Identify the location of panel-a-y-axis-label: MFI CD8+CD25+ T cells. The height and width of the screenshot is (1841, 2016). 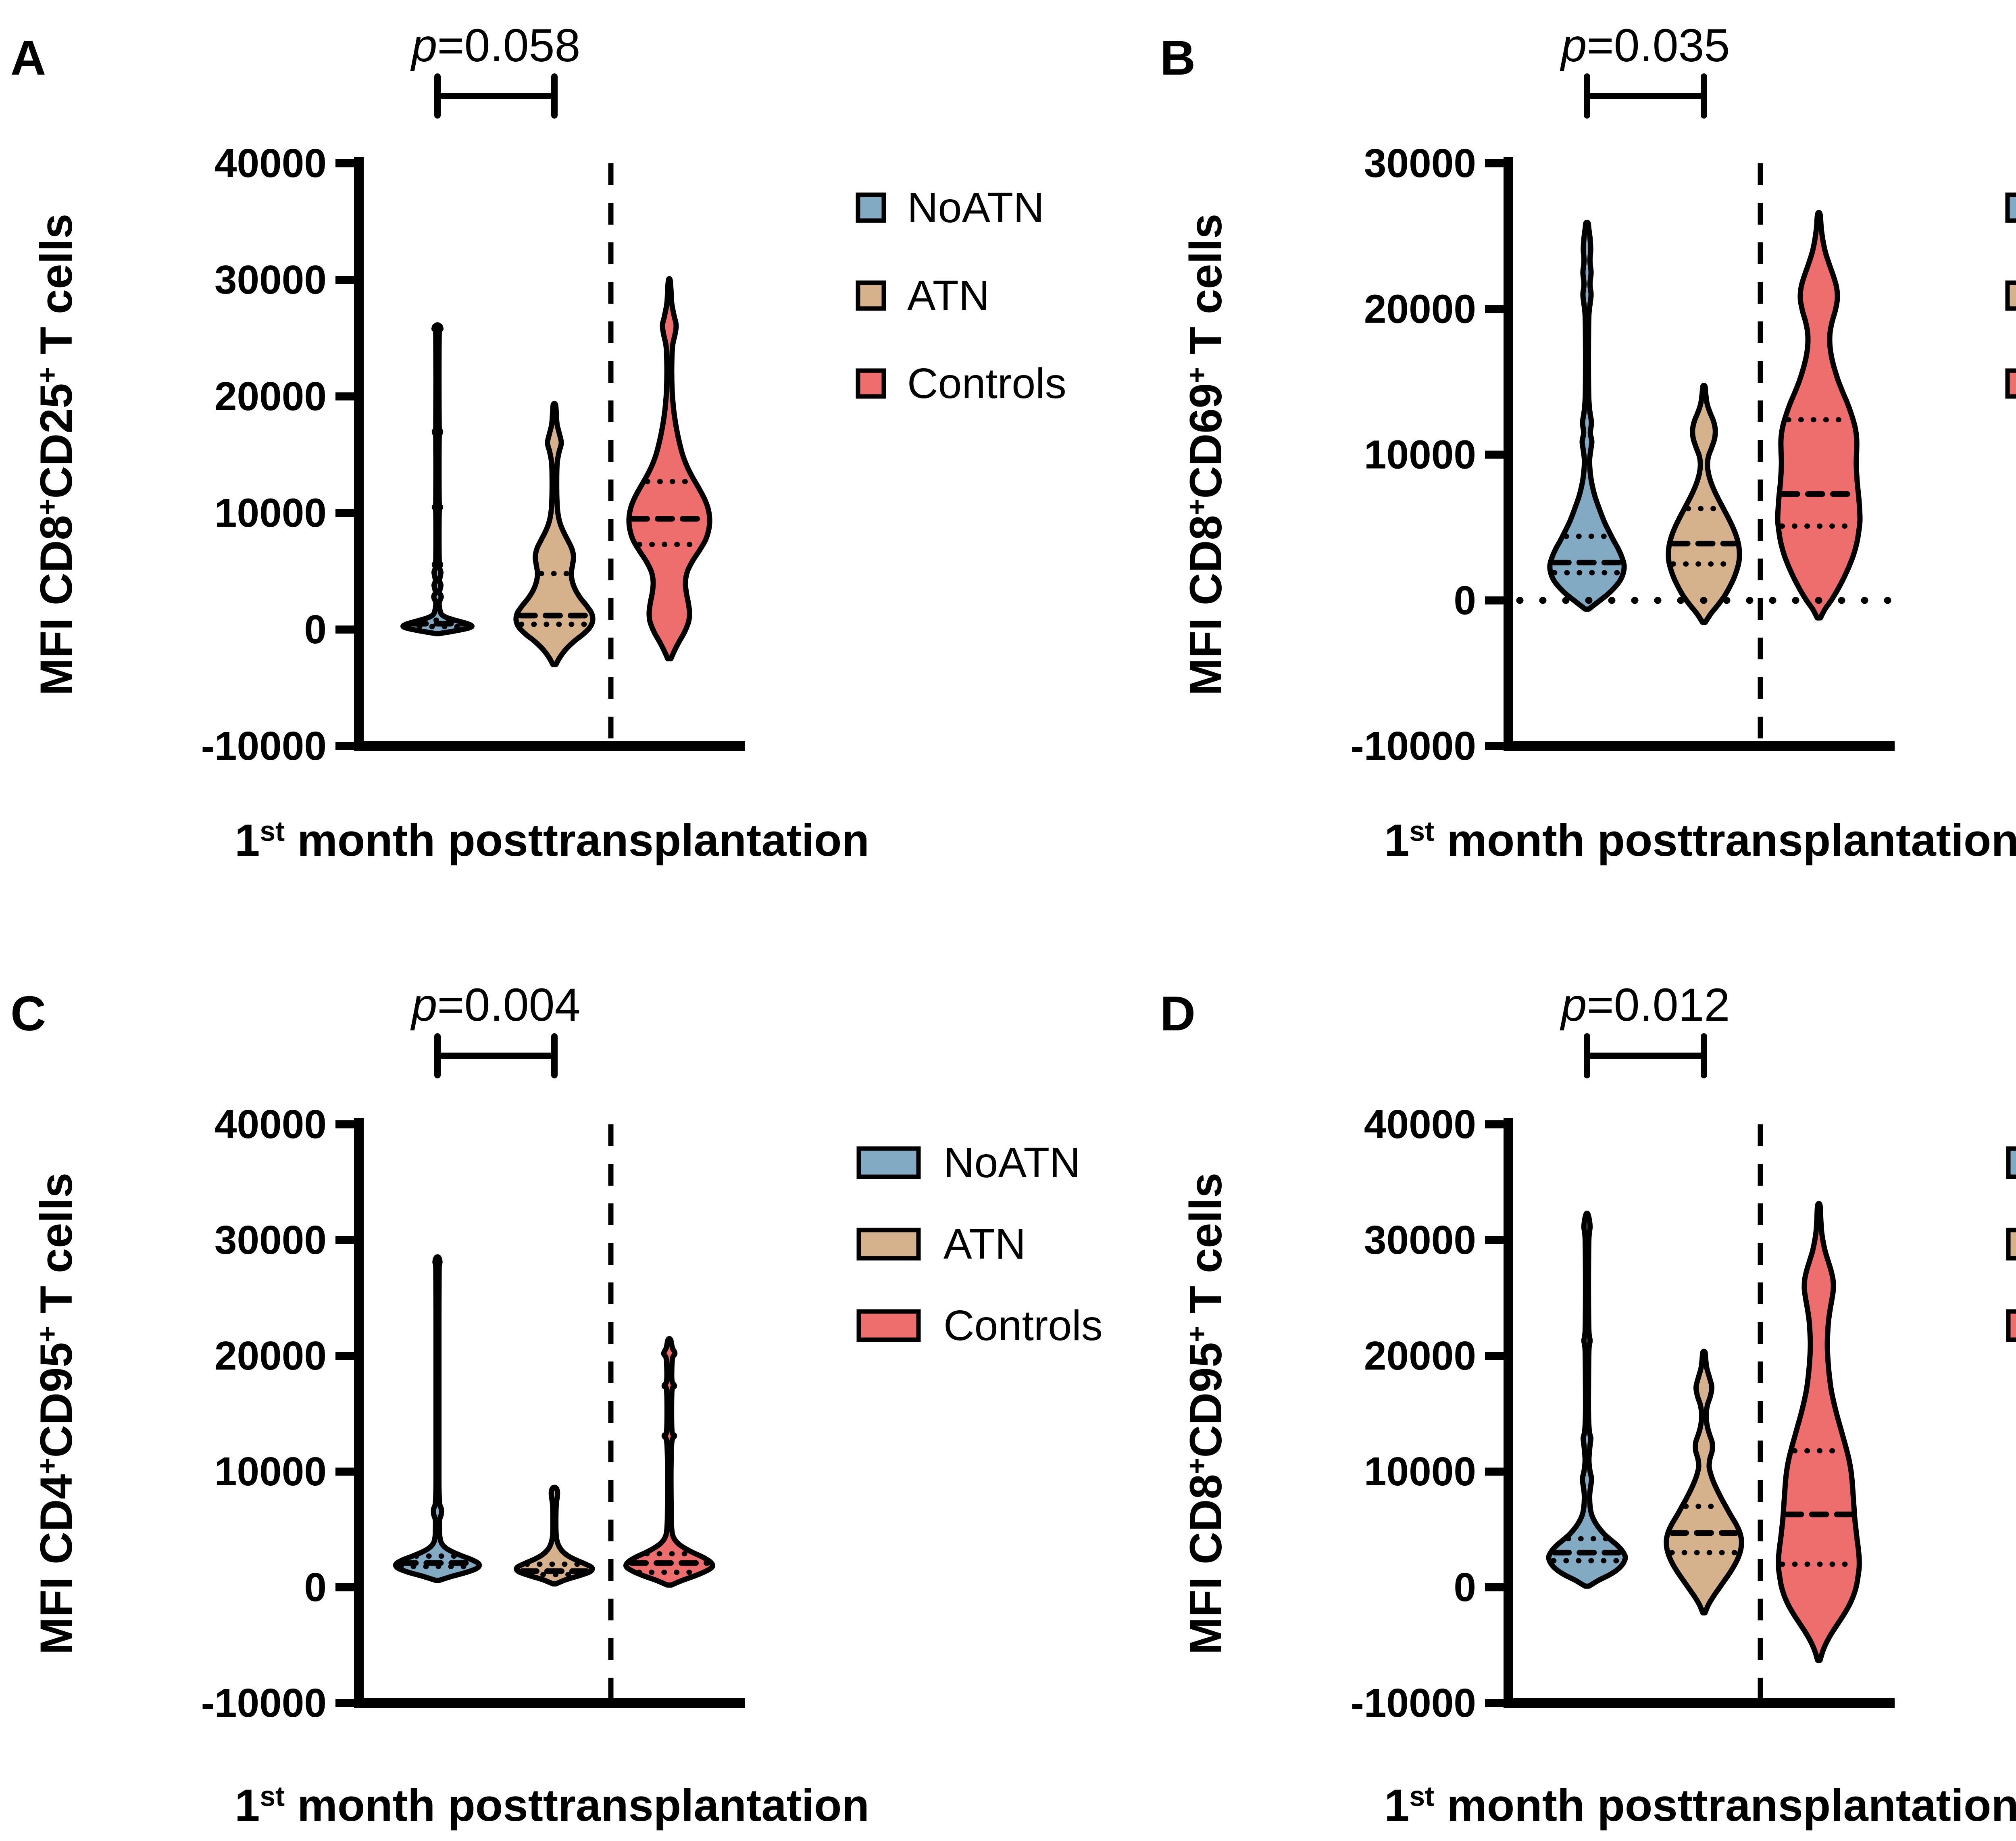
(56, 455).